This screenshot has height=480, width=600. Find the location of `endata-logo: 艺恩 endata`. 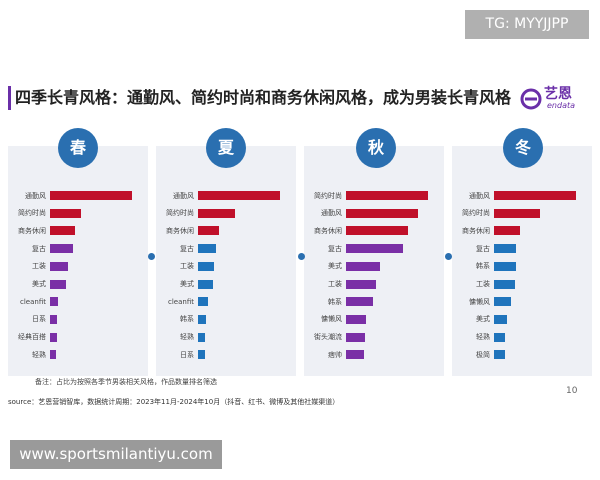

endata-logo: 艺恩 endata is located at coordinates (555, 99).